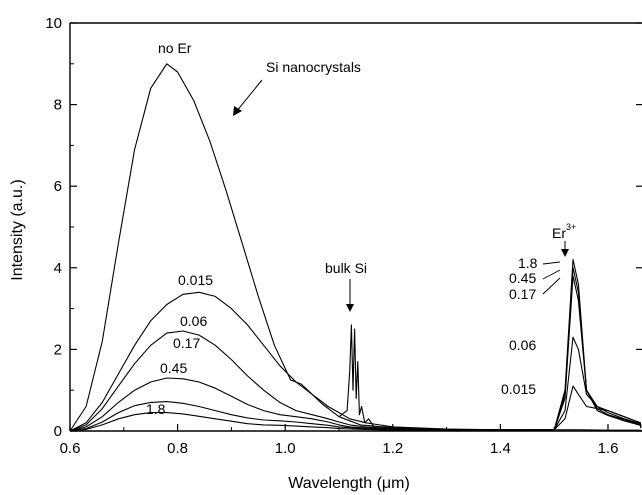 Image resolution: width=642 pixels, height=495 pixels. What do you see at coordinates (313, 67) in the screenshot?
I see `annotation-si-nanocrystals: Si nanocrystals` at bounding box center [313, 67].